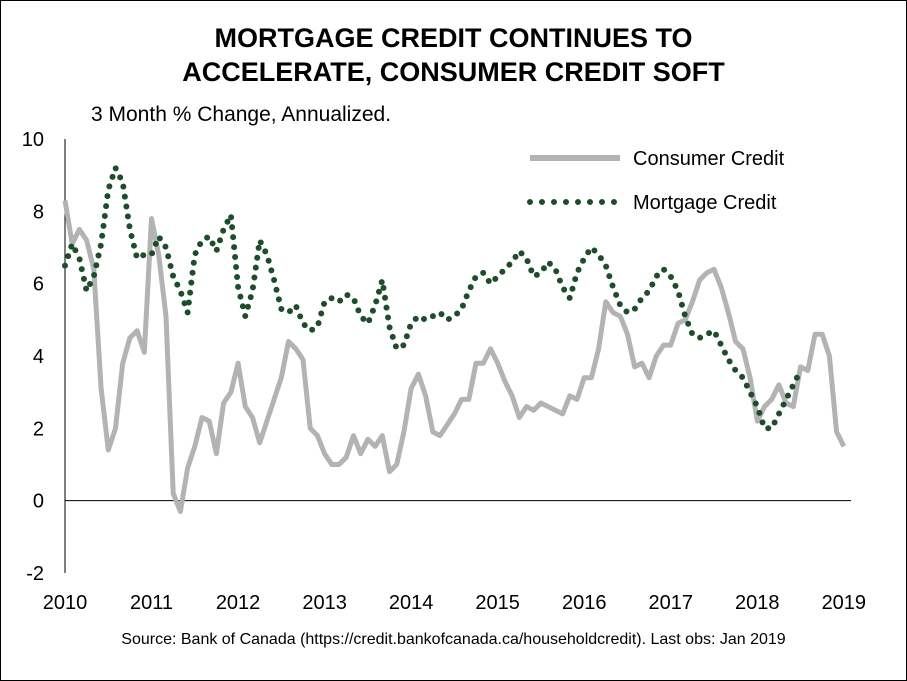 This screenshot has height=681, width=907. I want to click on y-tick-label: 8, so click(38, 212).